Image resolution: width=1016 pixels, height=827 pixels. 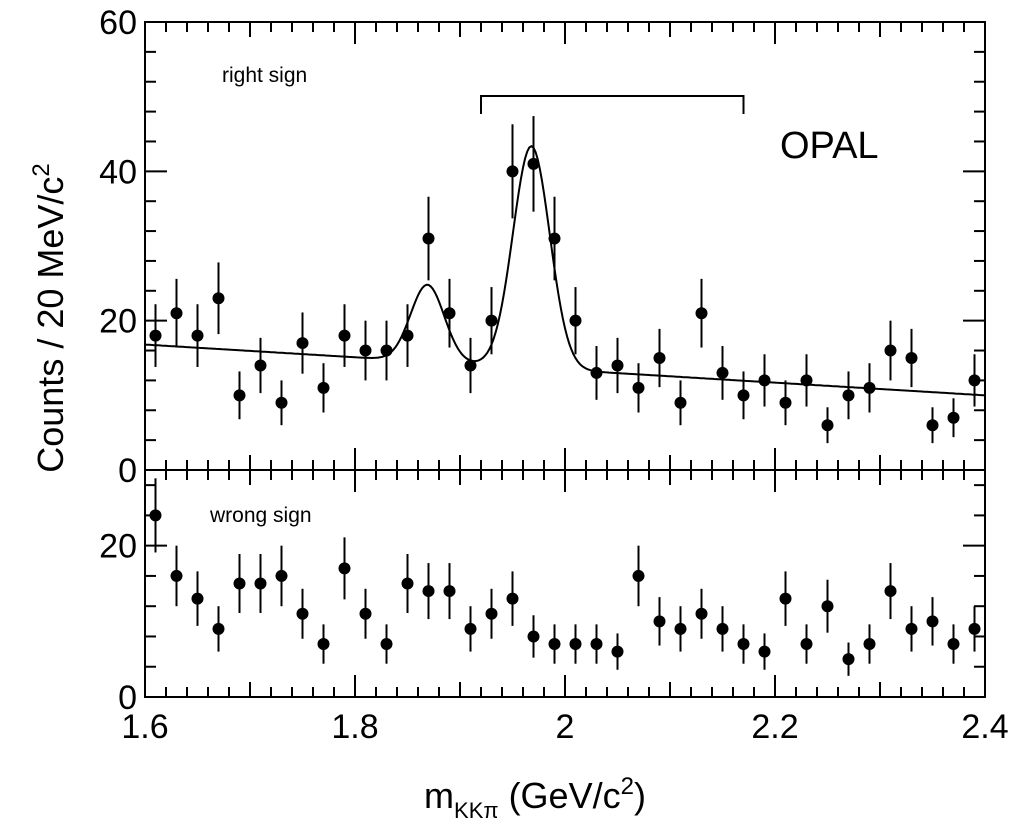 What do you see at coordinates (565, 727) in the screenshot?
I see `x-tick-label: 2` at bounding box center [565, 727].